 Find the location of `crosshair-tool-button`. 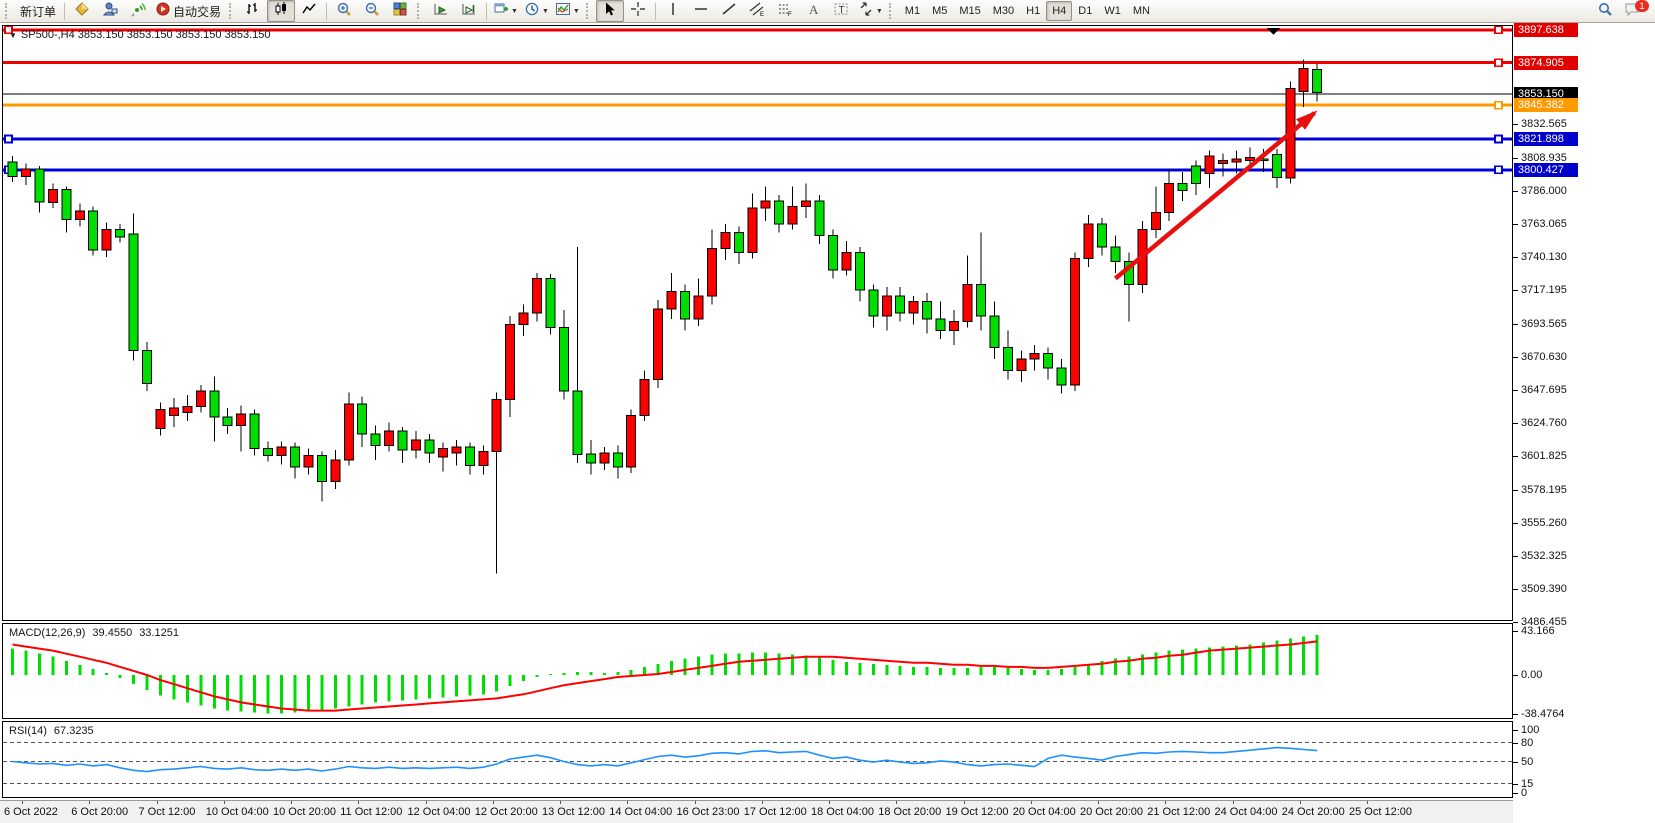

crosshair-tool-button is located at coordinates (638, 11).